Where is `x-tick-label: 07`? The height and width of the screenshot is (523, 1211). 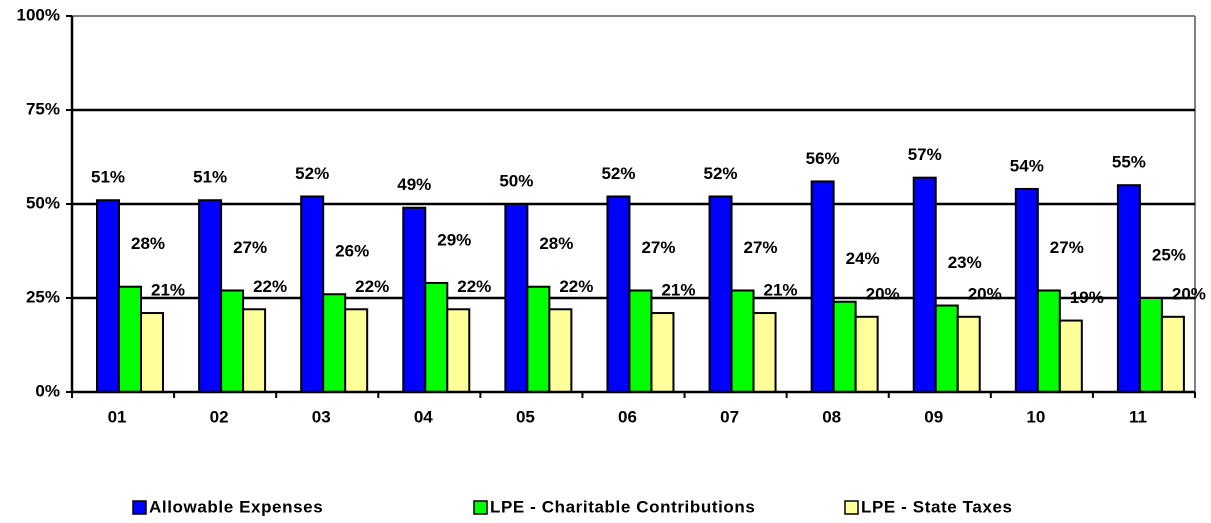
x-tick-label: 07 is located at coordinates (729, 416).